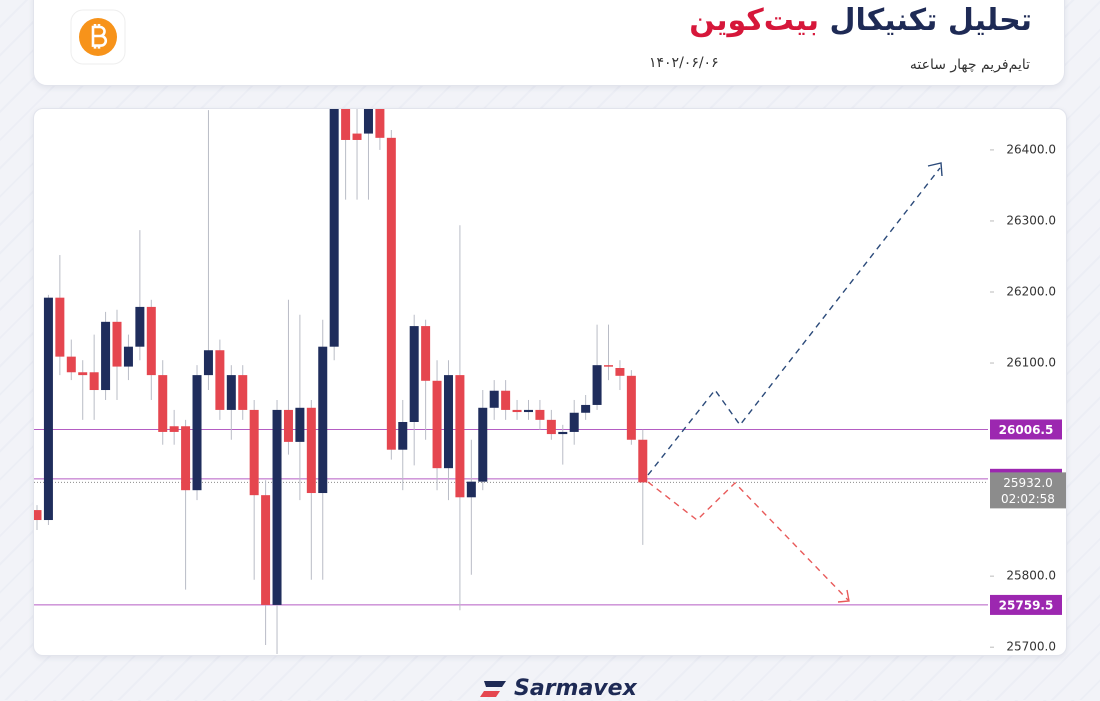  Describe the element at coordinates (1031, 220) in the screenshot. I see `y-tick-label: 26300.0` at that location.